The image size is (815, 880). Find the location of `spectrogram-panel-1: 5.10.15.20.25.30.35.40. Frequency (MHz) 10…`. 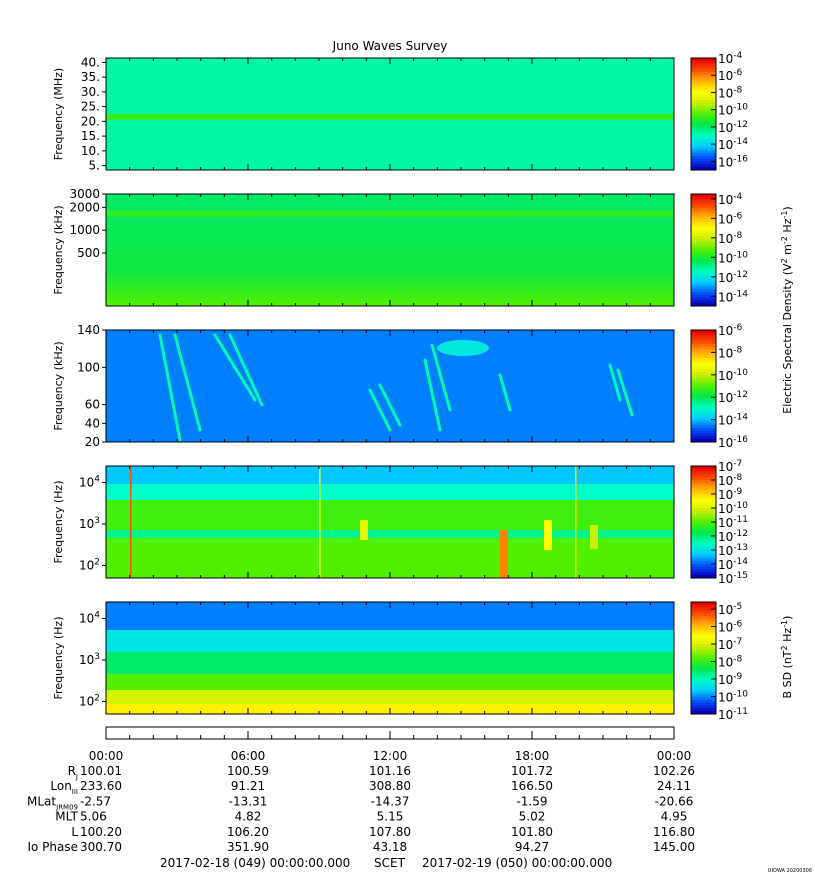

spectrogram-panel-1: 5.10.15.20.25.30.35.40. Frequency (MHz) 10… is located at coordinates (400, 112).